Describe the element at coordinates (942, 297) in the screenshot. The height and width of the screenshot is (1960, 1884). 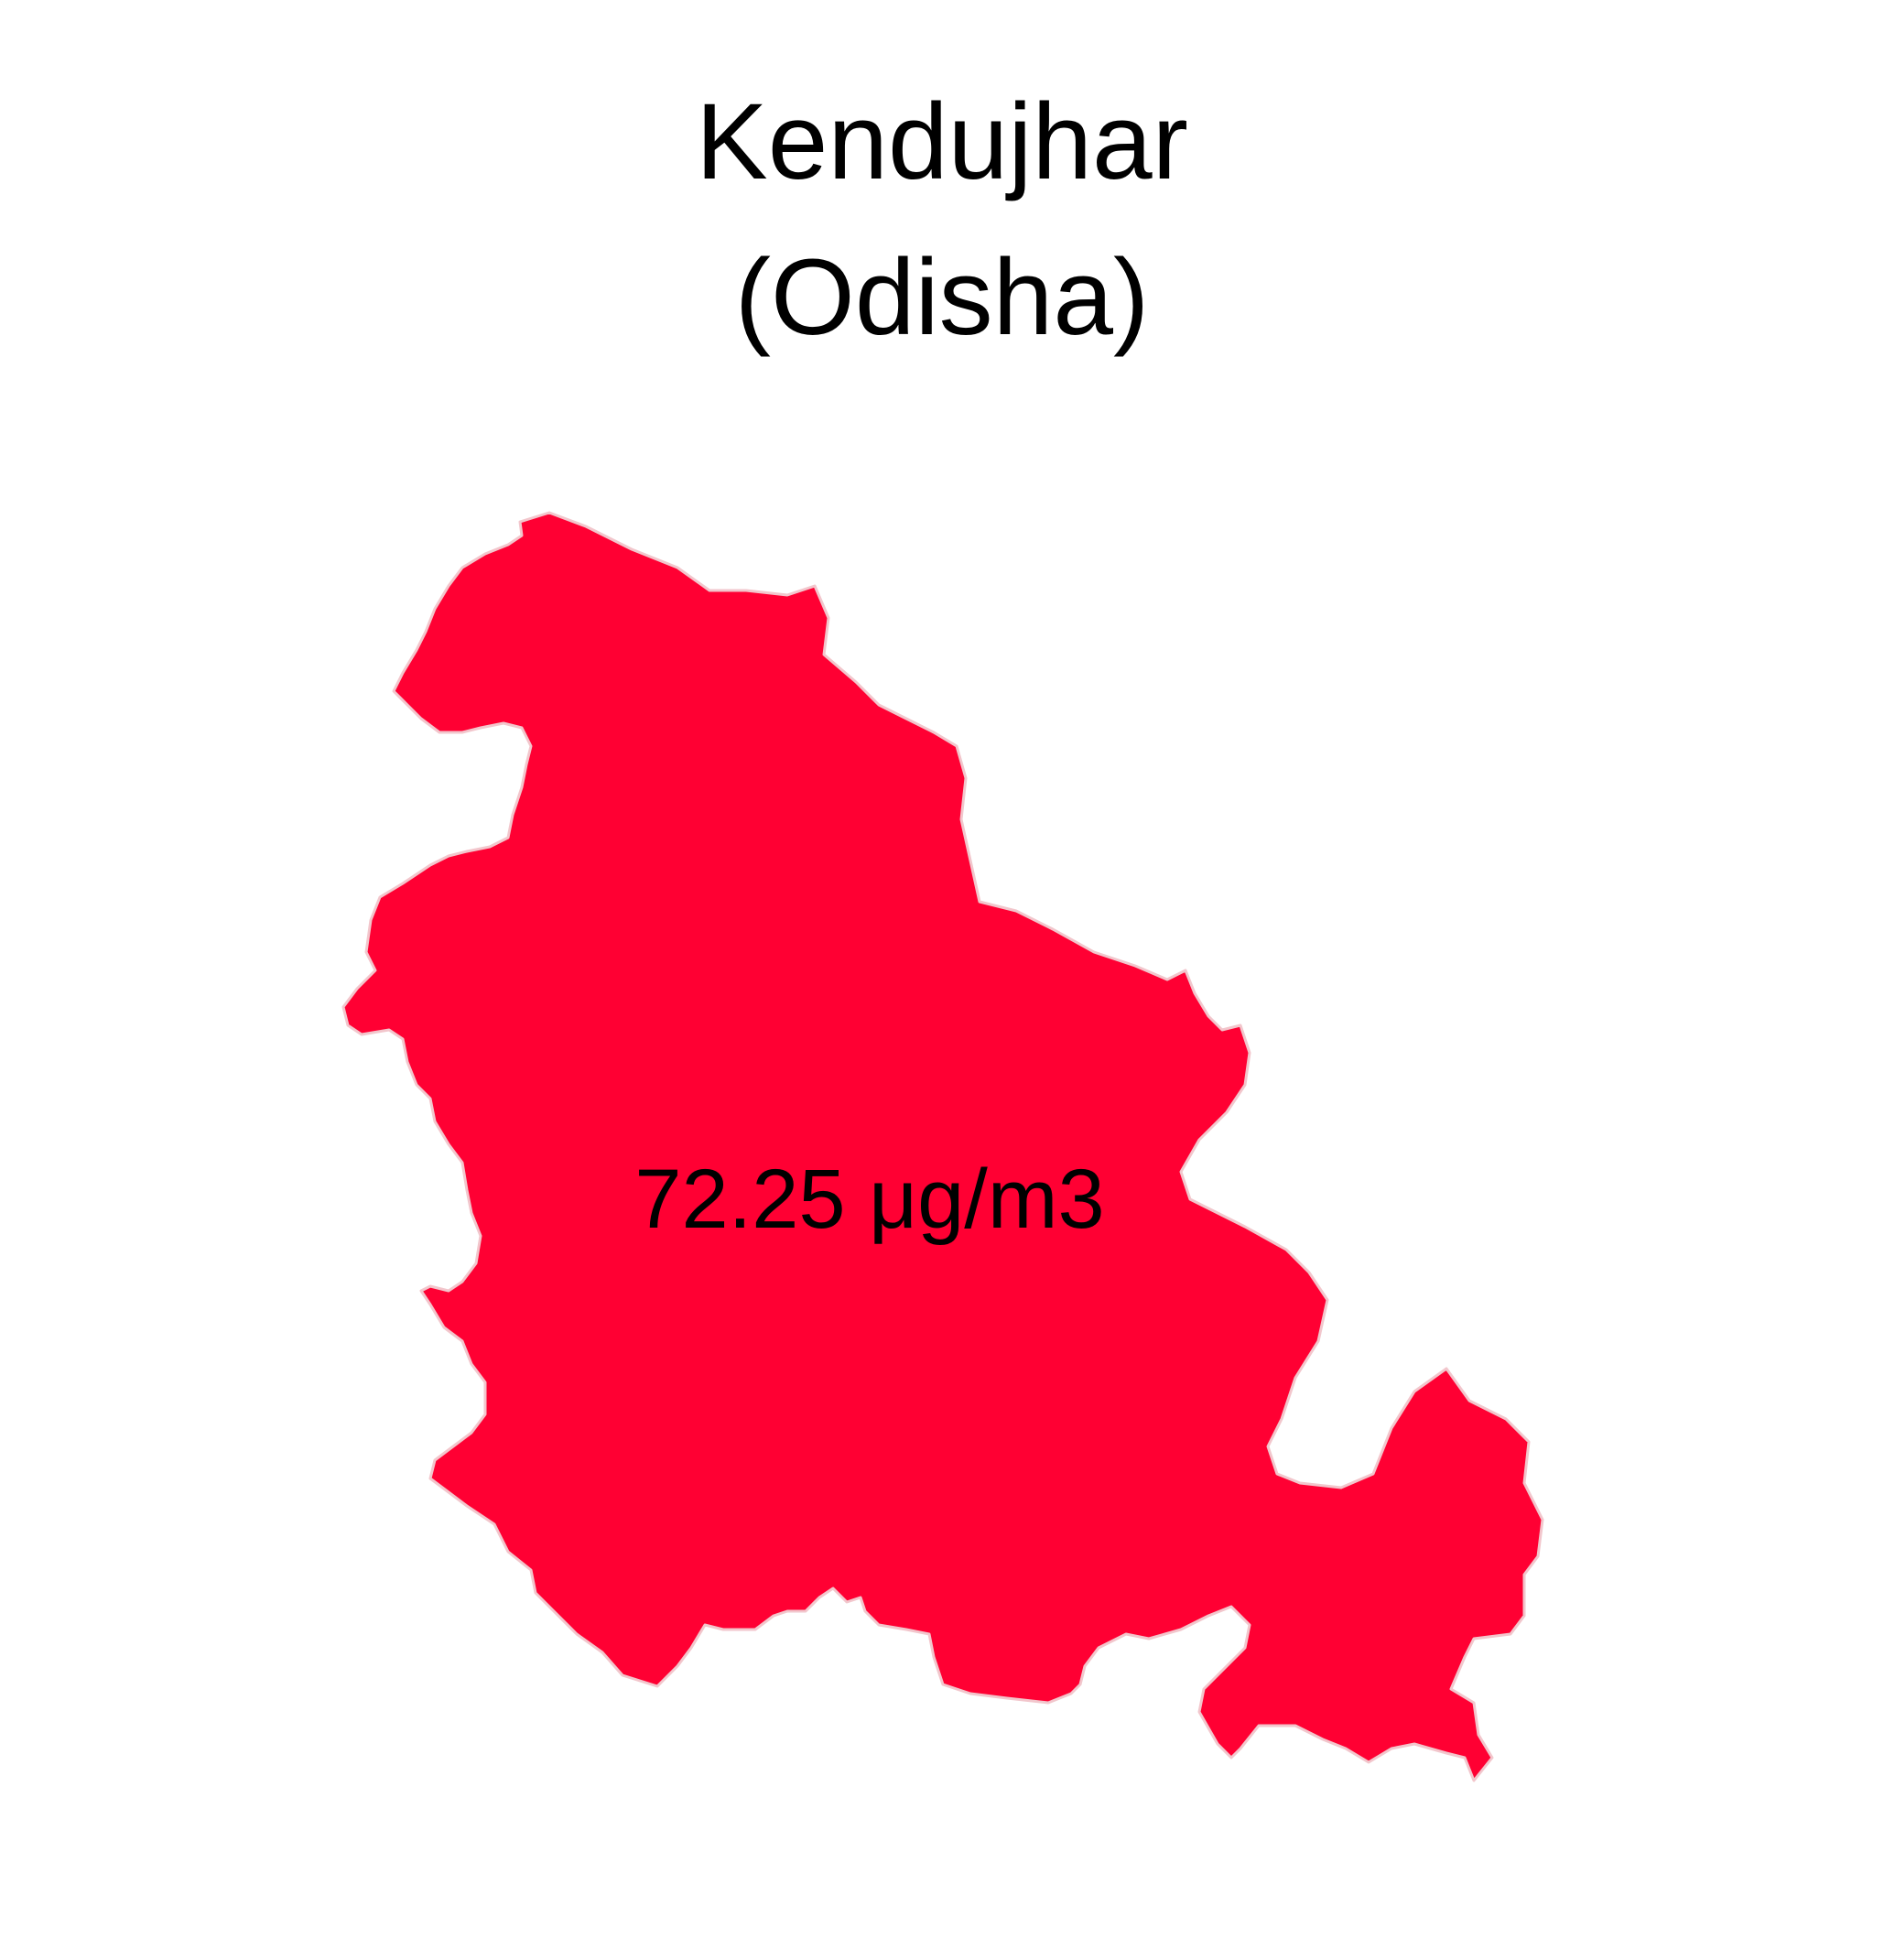
I see `state-name: (Odisha)` at that location.